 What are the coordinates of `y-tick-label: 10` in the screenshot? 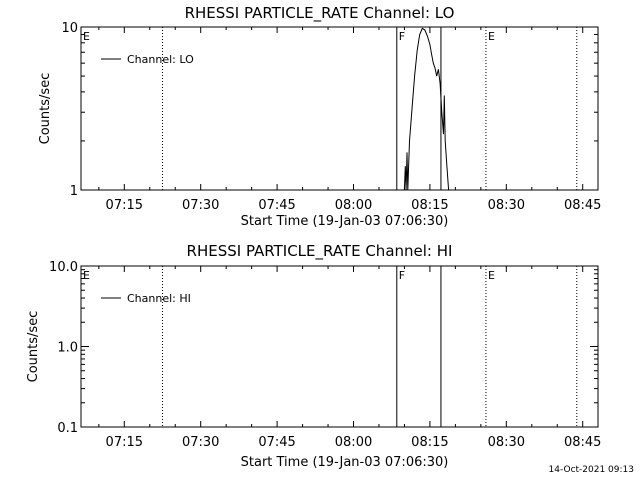 It's located at (69, 28).